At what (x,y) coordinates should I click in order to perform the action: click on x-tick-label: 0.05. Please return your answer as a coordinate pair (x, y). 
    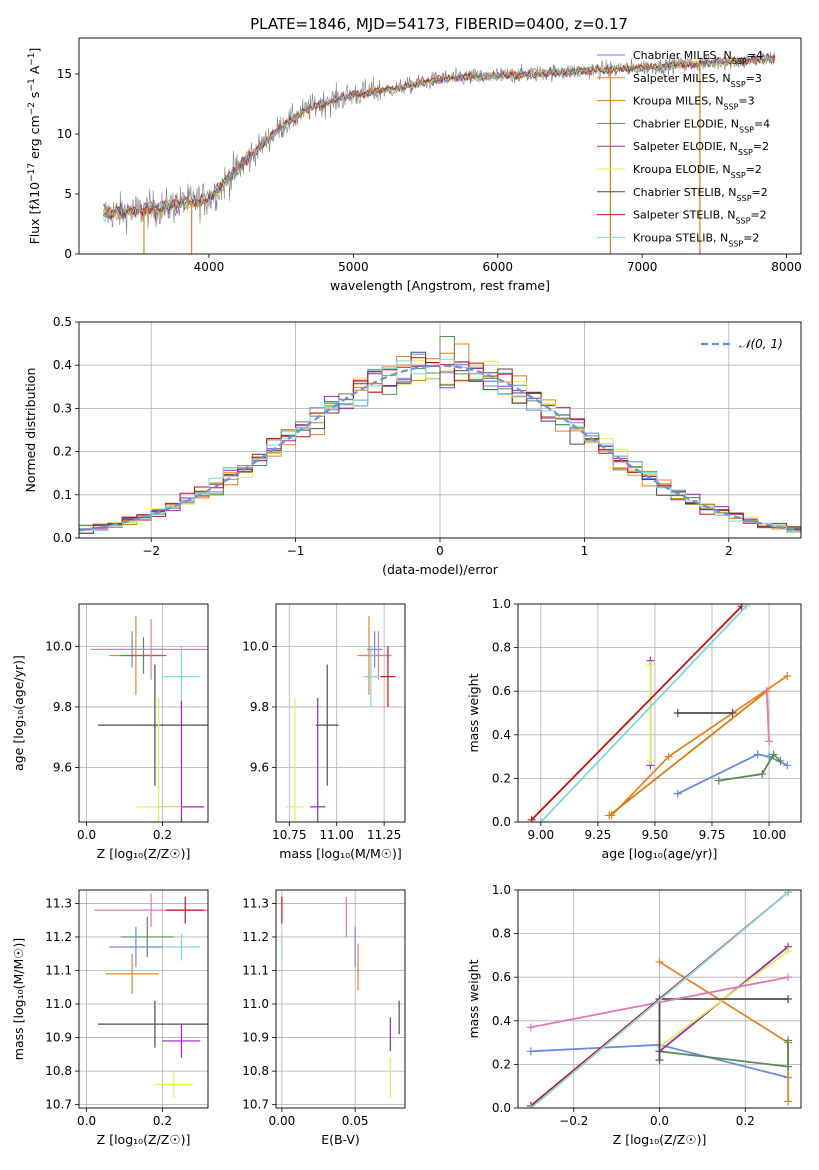
    Looking at the image, I should click on (355, 1121).